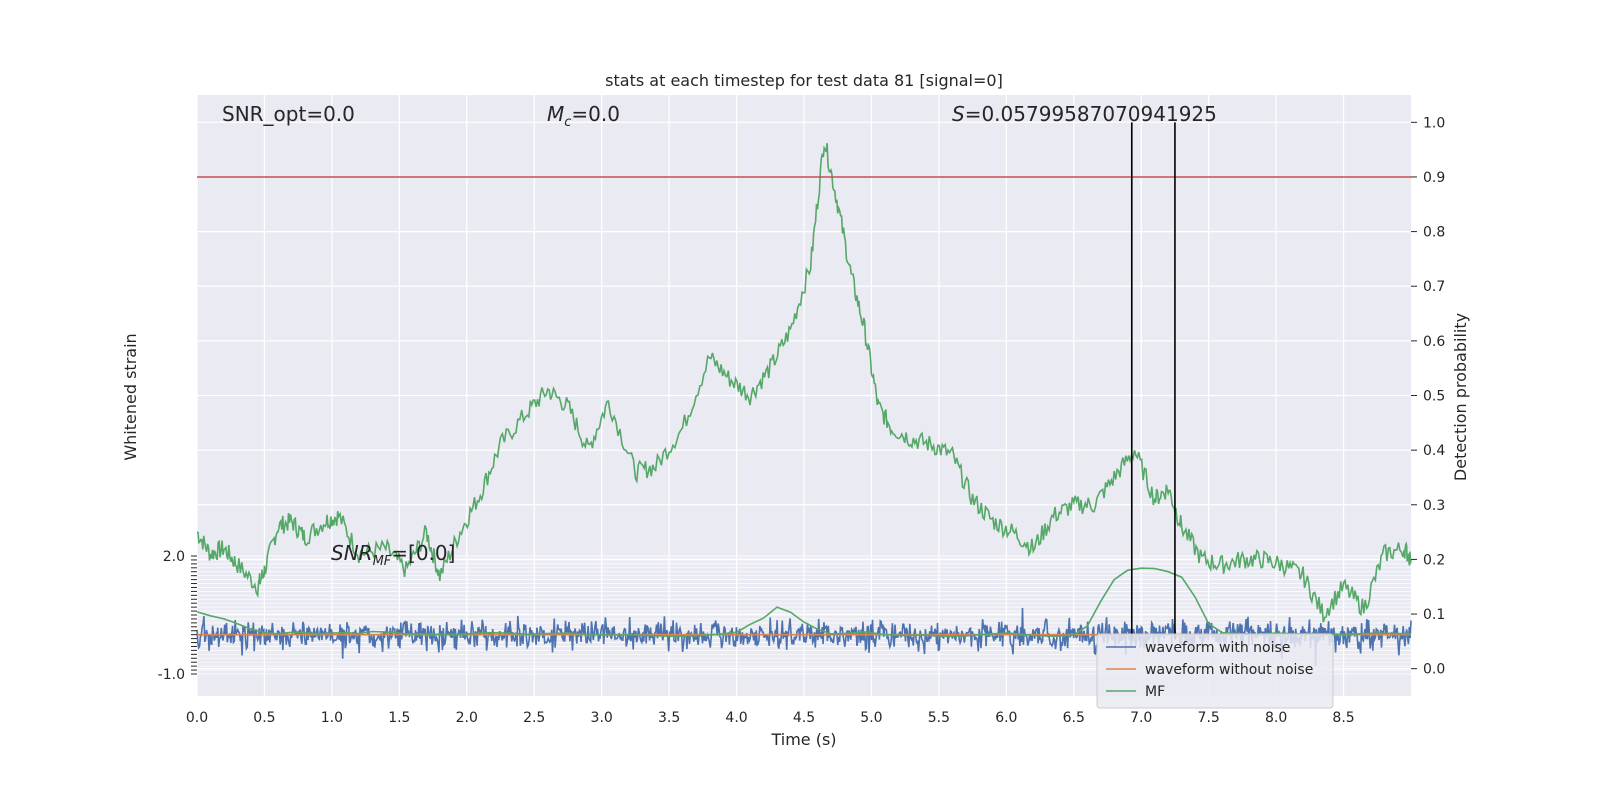 This screenshot has height=800, width=1600. What do you see at coordinates (1434, 397) in the screenshot?
I see `right-tick-label: 0.5` at bounding box center [1434, 397].